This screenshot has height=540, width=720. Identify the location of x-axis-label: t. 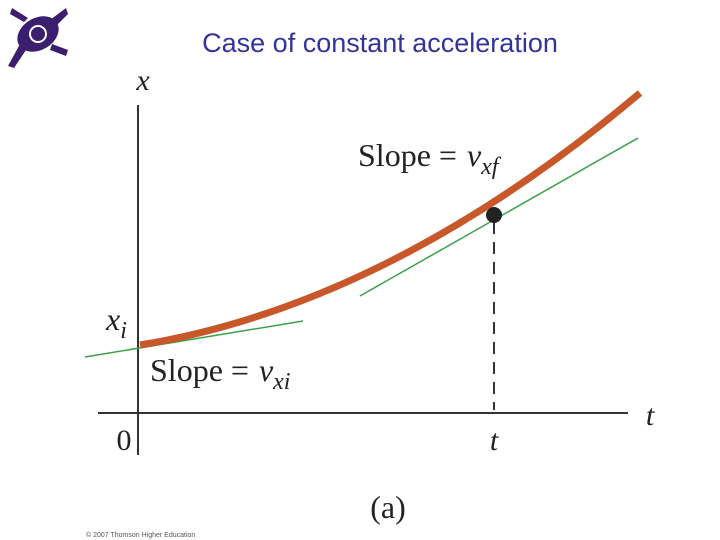
(650, 415).